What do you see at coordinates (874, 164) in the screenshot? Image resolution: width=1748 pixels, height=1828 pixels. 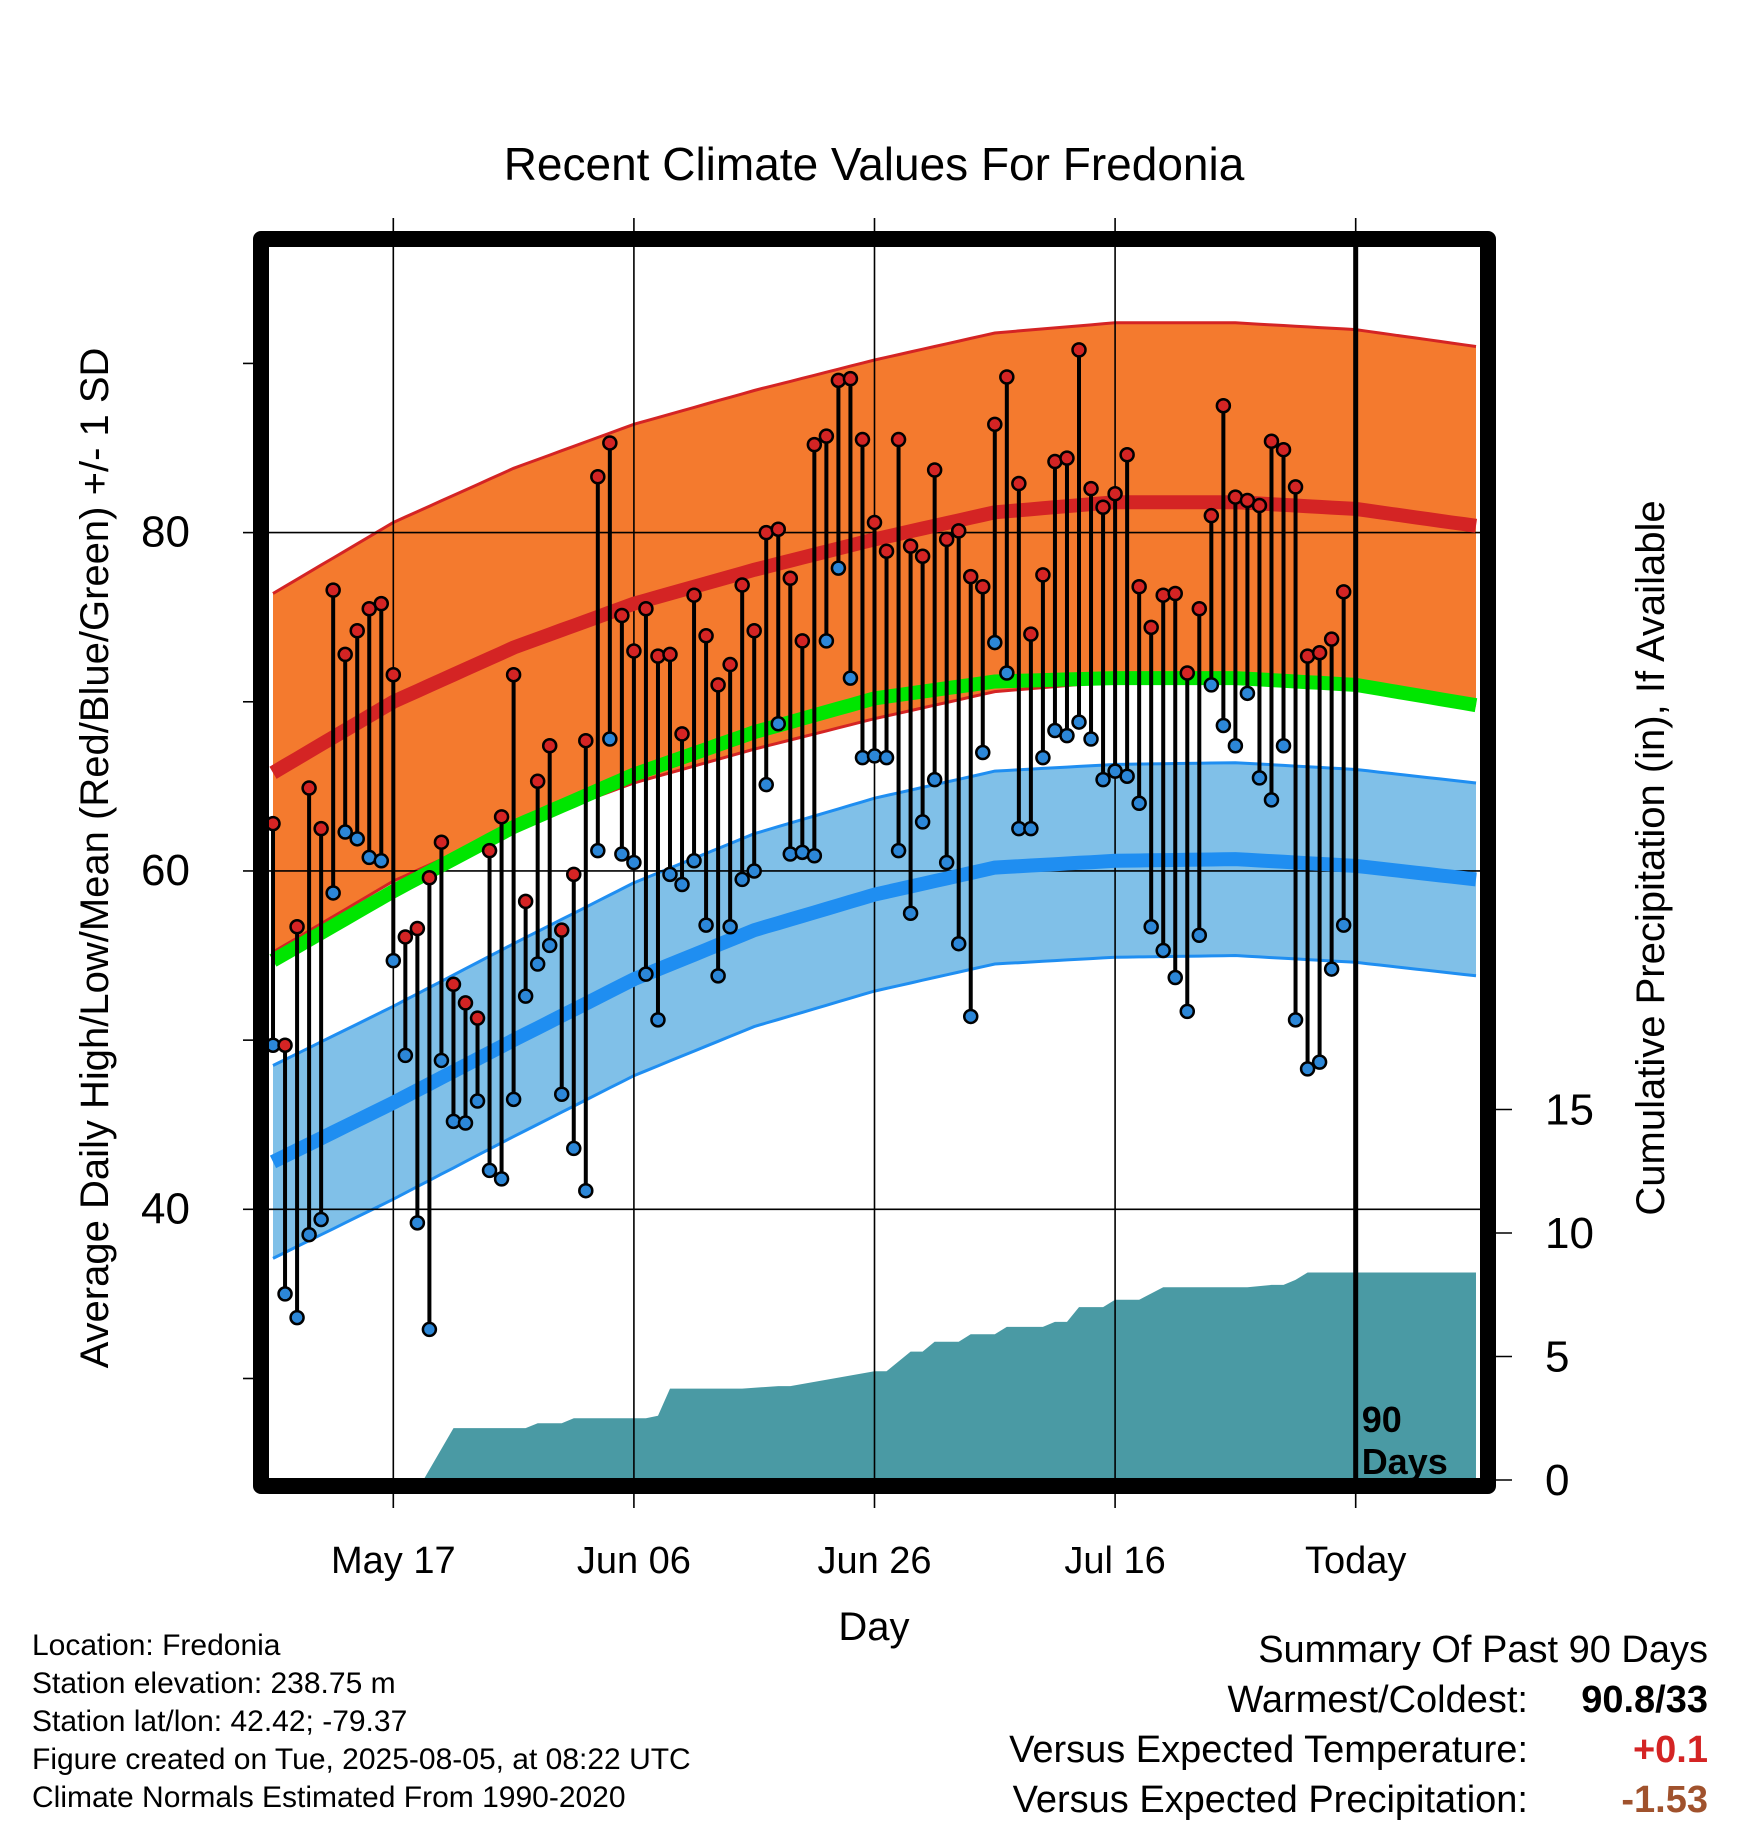 I see `chart-title: Recent Climate Values For Fredonia` at bounding box center [874, 164].